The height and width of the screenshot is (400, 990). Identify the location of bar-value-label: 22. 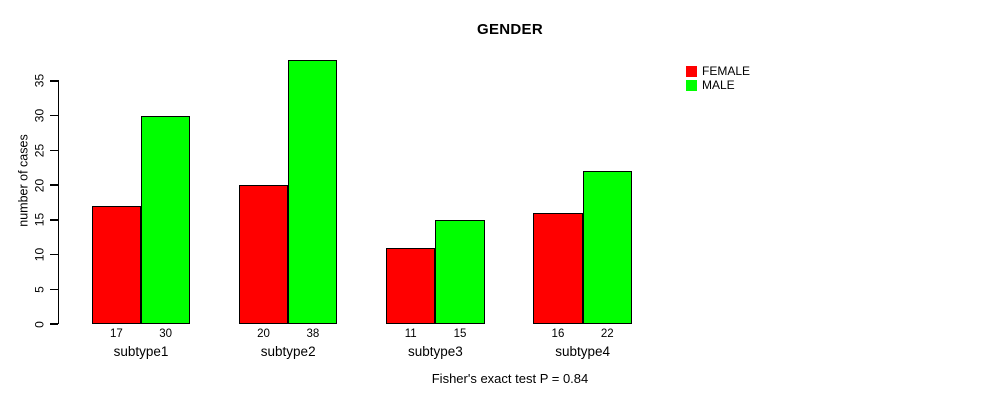
(607, 333).